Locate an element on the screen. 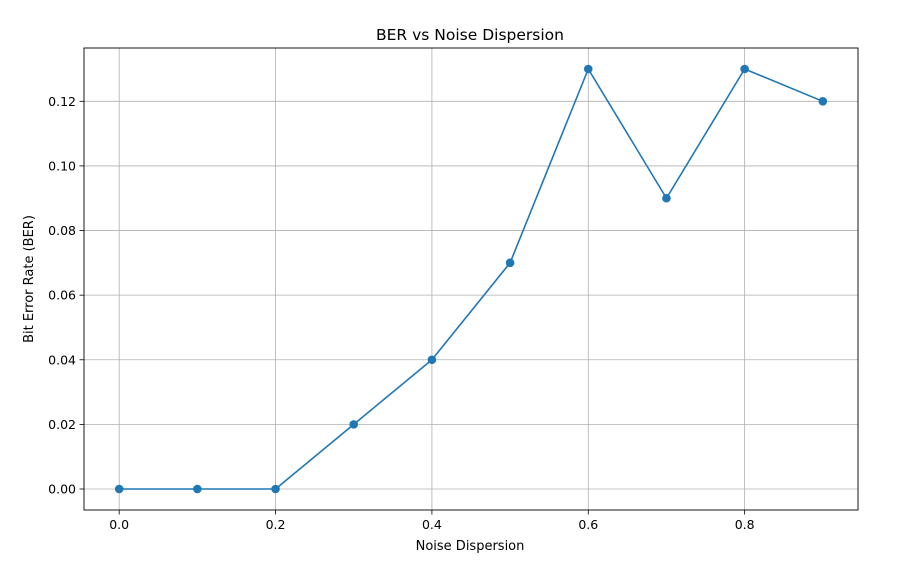  y-axis-ticks: 0.00 0.02 0.04 0.06 0.08 0.10 0.12 is located at coordinates (66, 295).